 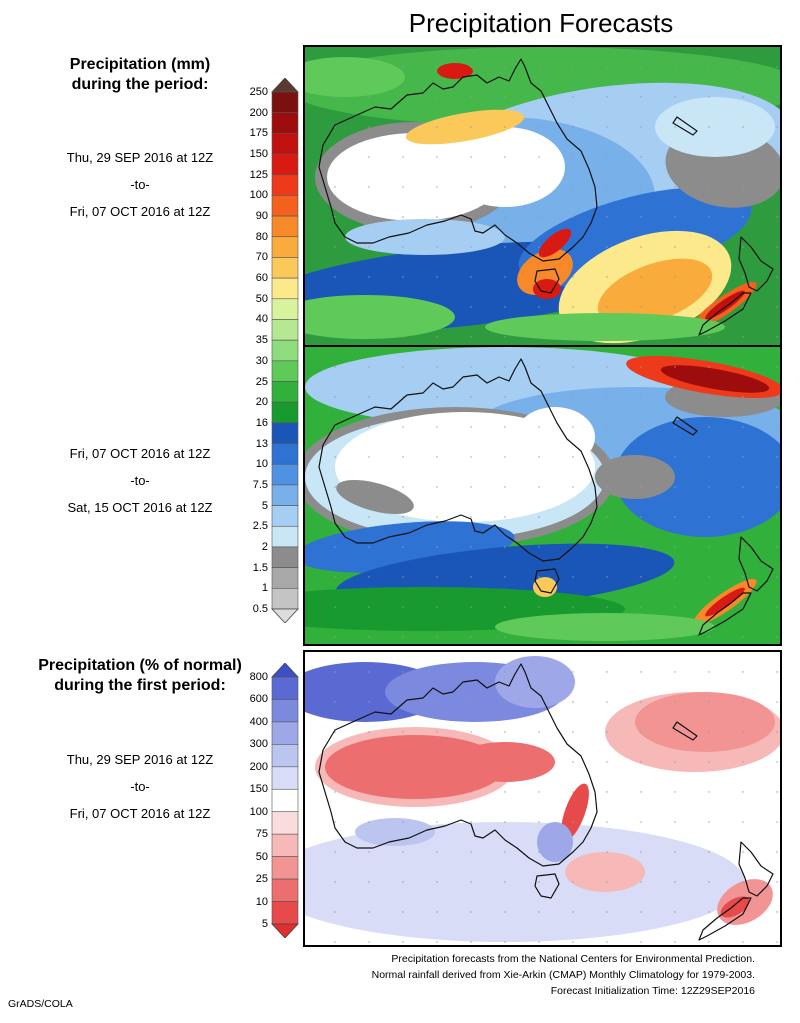 I want to click on colorbar-tick-label: 400, so click(x=258, y=721).